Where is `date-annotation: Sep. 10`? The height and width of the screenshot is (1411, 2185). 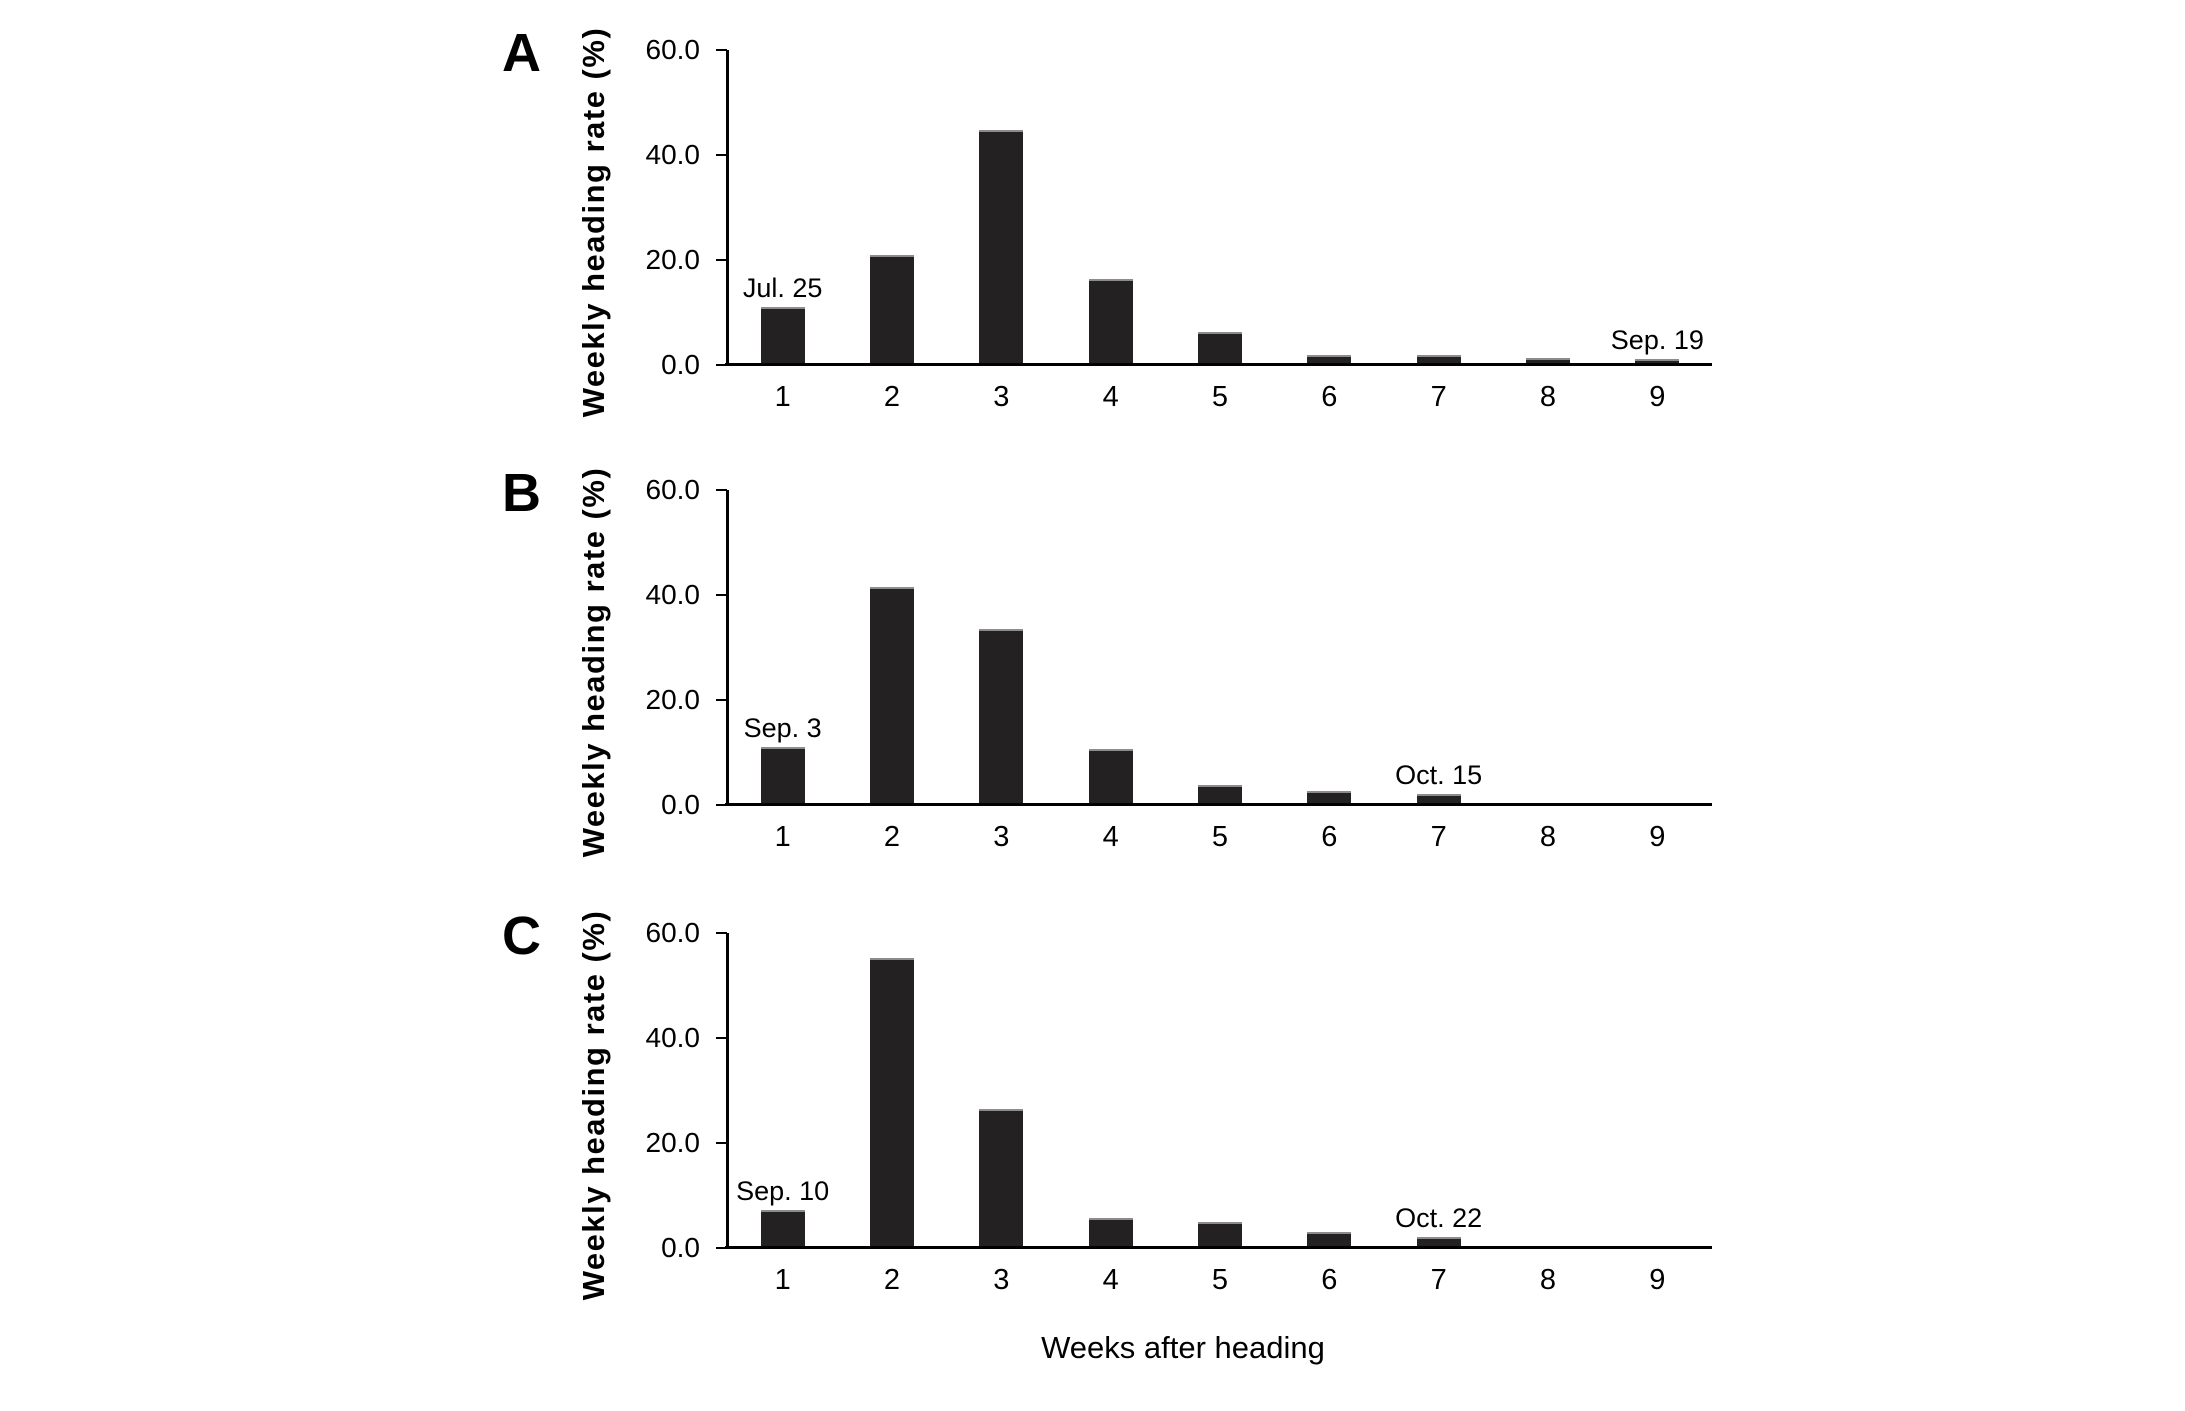
date-annotation: Sep. 10 is located at coordinates (783, 1190).